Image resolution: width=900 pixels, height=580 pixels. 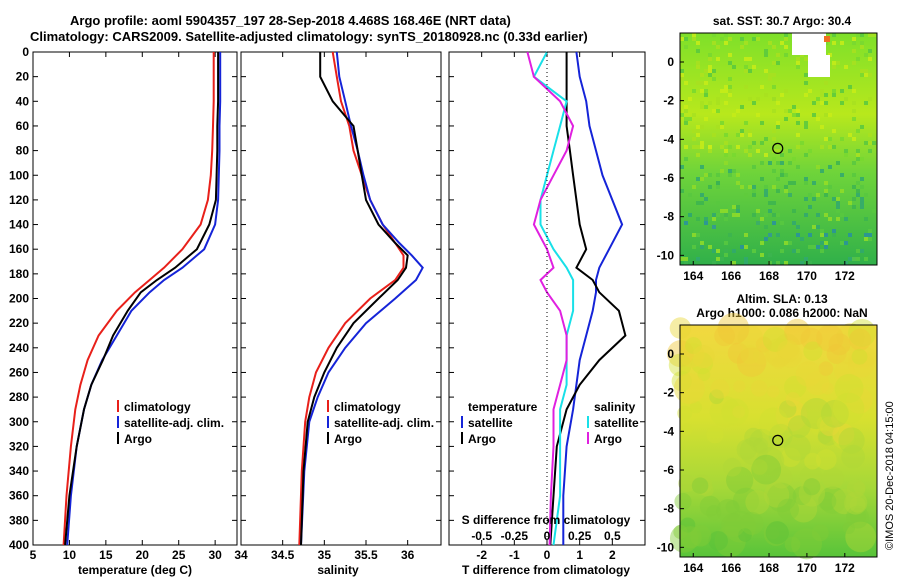 What do you see at coordinates (143, 555) in the screenshot?
I see `x-tick-label: 20` at bounding box center [143, 555].